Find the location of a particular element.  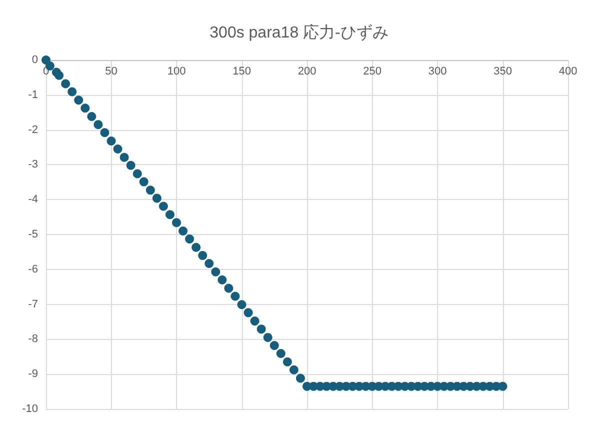

y-tick-label: 0 is located at coordinates (35, 60).